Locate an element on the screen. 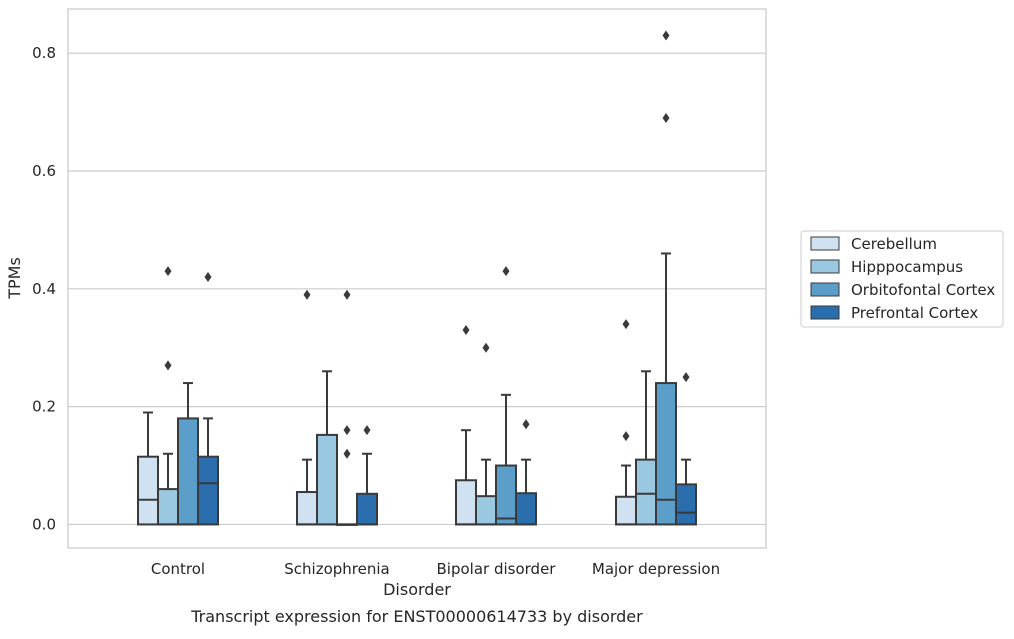 The image size is (1014, 639). y-tick-label: 0.6 is located at coordinates (44, 171).